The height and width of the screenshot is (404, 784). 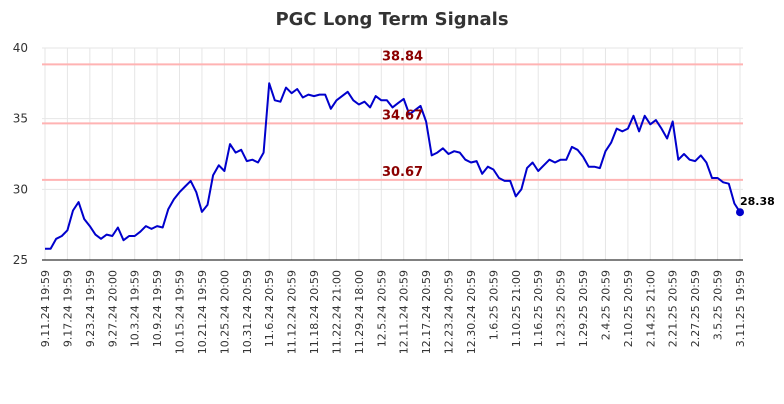 What do you see at coordinates (157, 308) in the screenshot?
I see `x-tick-label: 10.9.24 19:59` at bounding box center [157, 308].